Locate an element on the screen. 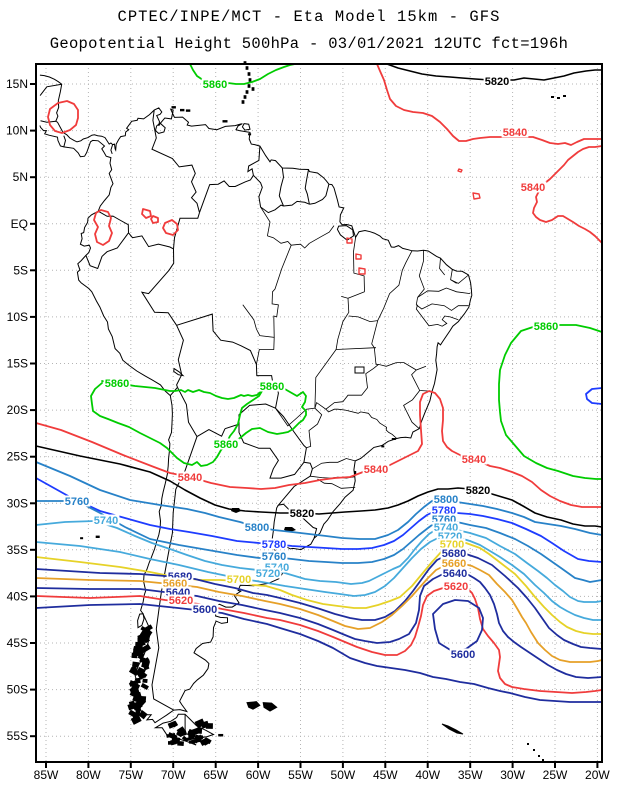 This screenshot has width=618, height=805. svg-text: 40S is located at coordinates (17, 596).